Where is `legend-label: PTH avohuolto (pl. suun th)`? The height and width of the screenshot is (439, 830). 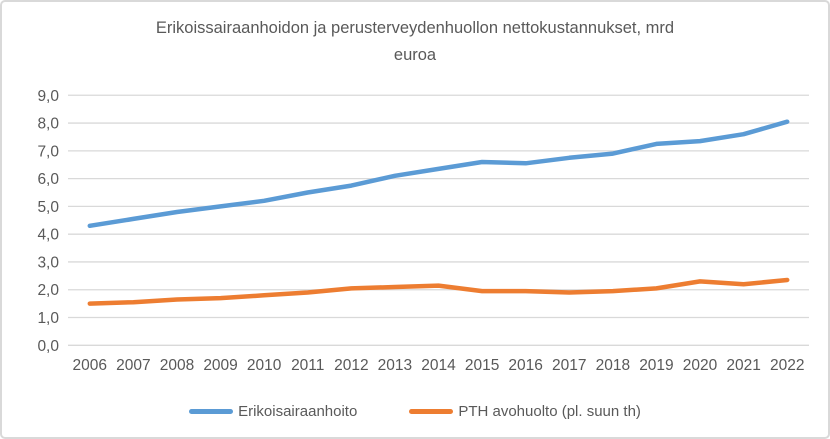
legend-label: PTH avohuolto (pl. suun th) is located at coordinates (549, 411).